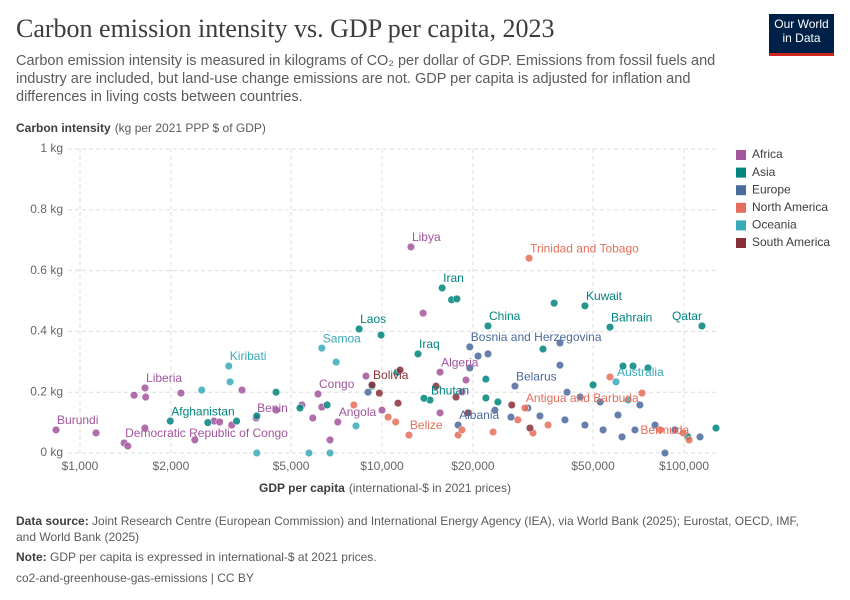 The image size is (850, 600). What do you see at coordinates (206, 433) in the screenshot?
I see `point-label: Democratic Republic of Congo` at bounding box center [206, 433].